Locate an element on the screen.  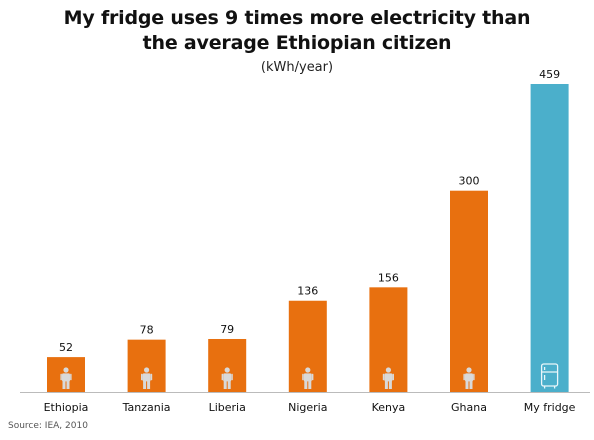
bar-group-liberia: 79 Liberia is located at coordinates (227, 368).